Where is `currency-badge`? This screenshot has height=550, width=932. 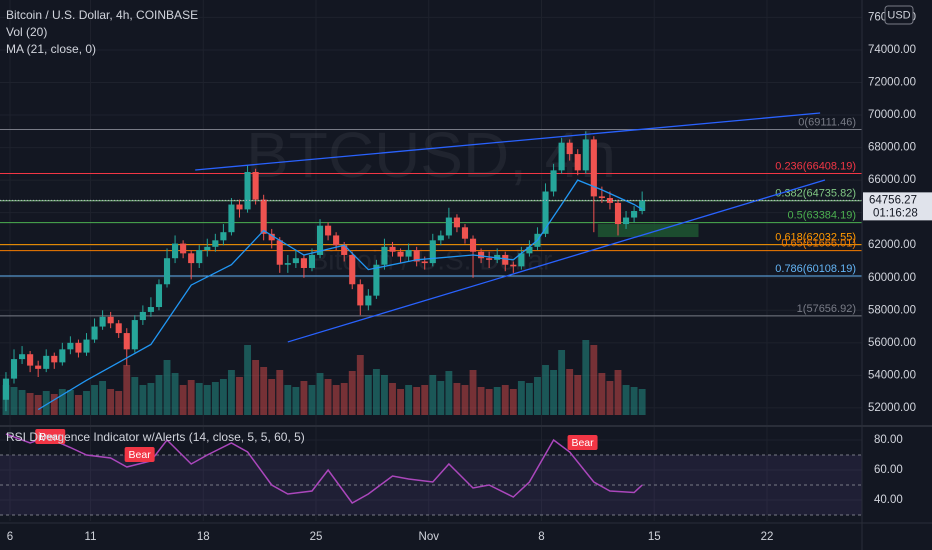
currency-badge is located at coordinates (899, 15).